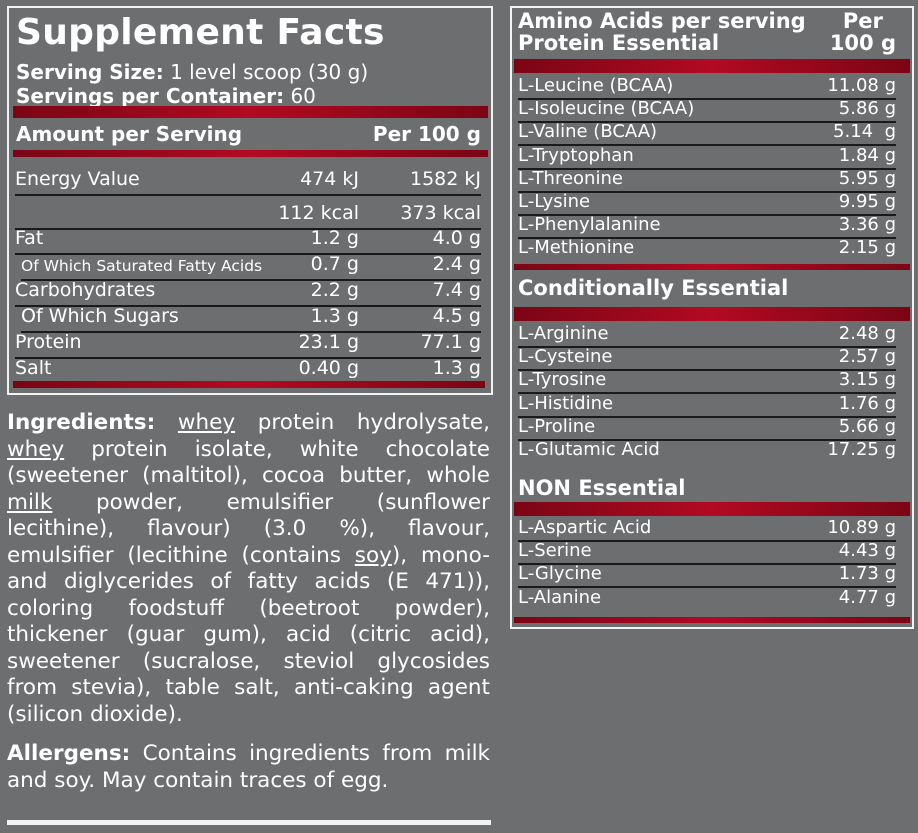 The width and height of the screenshot is (918, 833). Describe the element at coordinates (249, 822) in the screenshot. I see `bottom-divider` at that location.